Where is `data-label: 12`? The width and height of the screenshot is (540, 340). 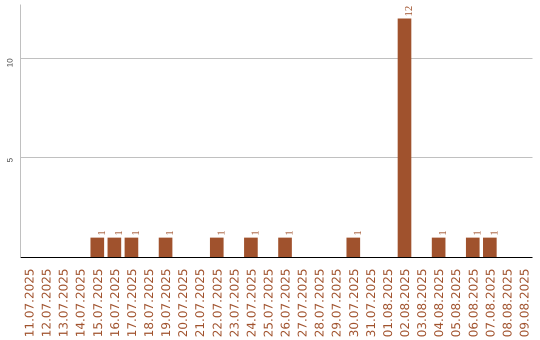 data-label: 12 is located at coordinates (409, 11).